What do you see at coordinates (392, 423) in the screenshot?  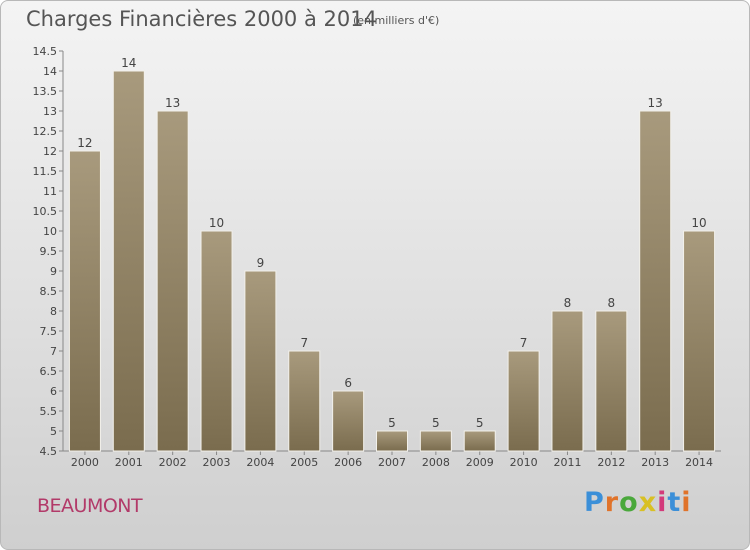 I see `data-label-2007: 5` at bounding box center [392, 423].